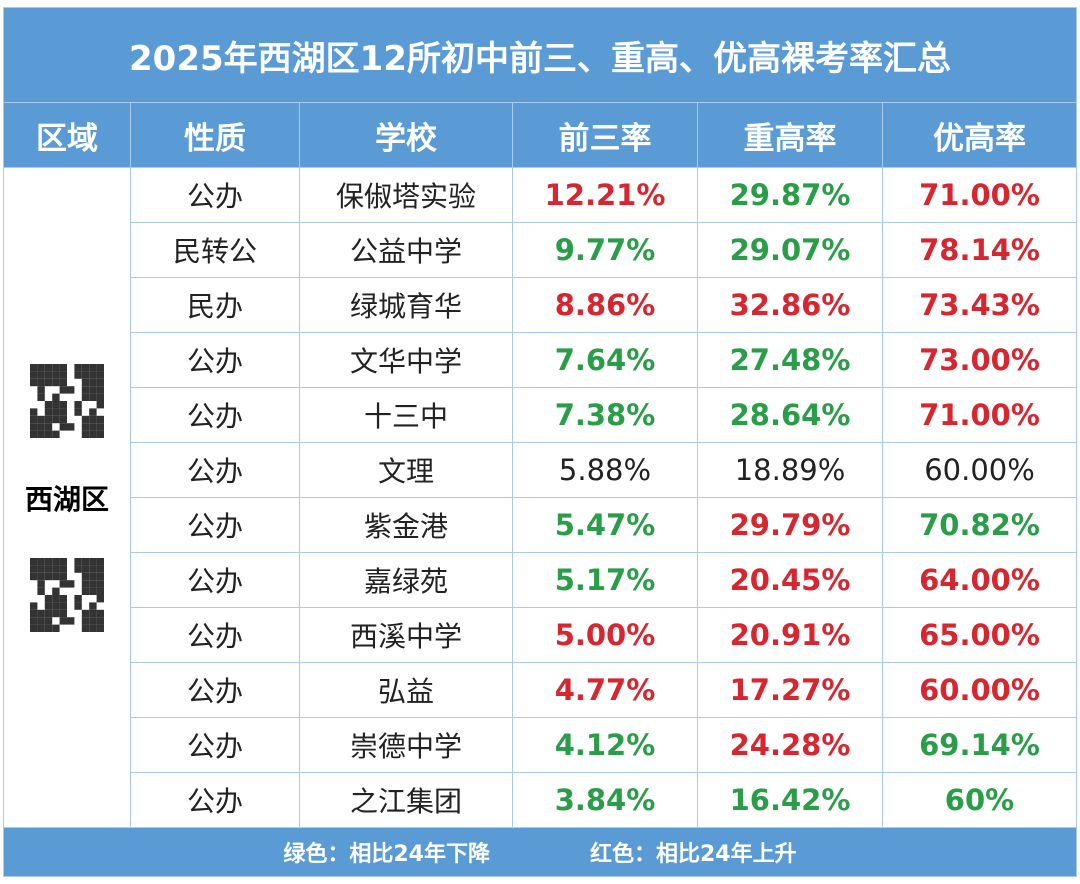 The image size is (1080, 884). Describe the element at coordinates (67, 135) in the screenshot. I see `column-header: 区域` at that location.